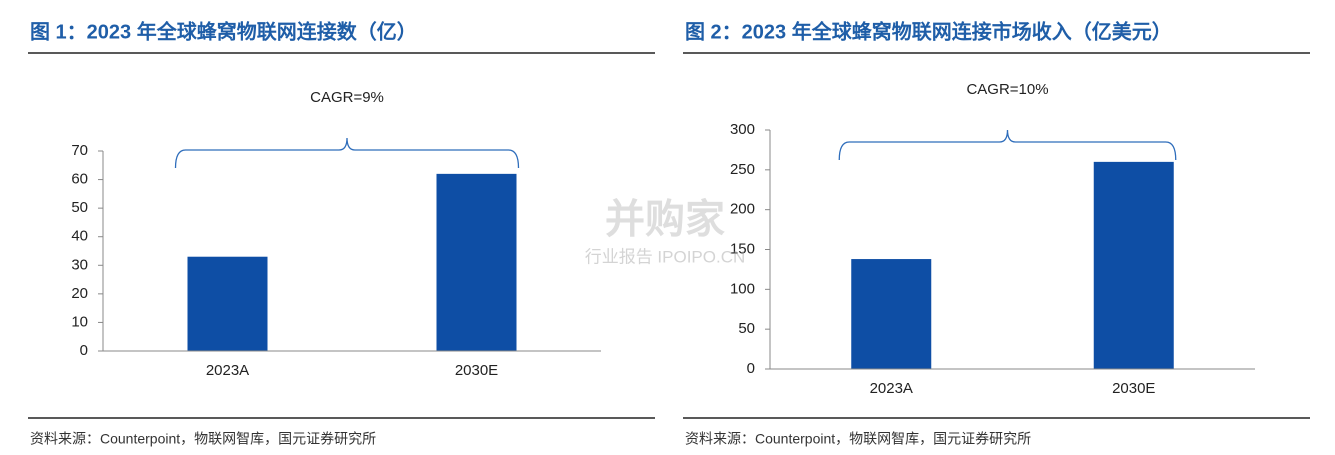 The height and width of the screenshot is (455, 1335). What do you see at coordinates (79, 236) in the screenshot?
I see `y-tick-label: 40` at bounding box center [79, 236].